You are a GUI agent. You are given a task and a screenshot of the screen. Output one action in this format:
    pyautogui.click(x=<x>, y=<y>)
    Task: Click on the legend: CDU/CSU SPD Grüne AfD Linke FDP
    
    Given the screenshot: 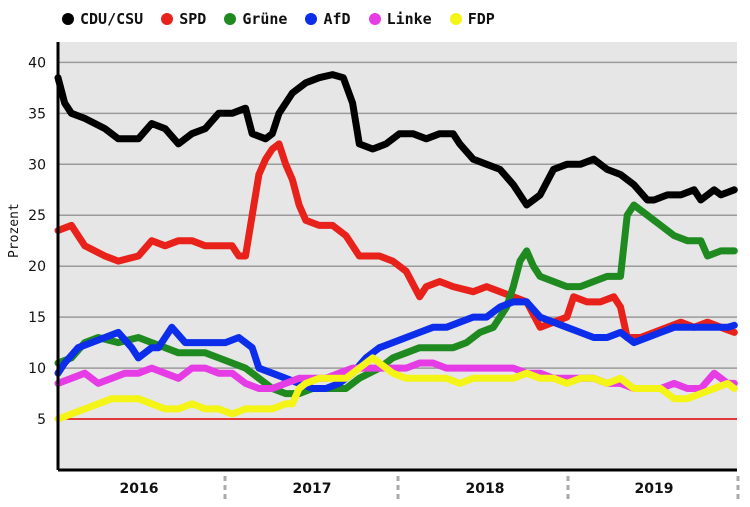 What is the action you would take?
    pyautogui.click(x=278, y=19)
    